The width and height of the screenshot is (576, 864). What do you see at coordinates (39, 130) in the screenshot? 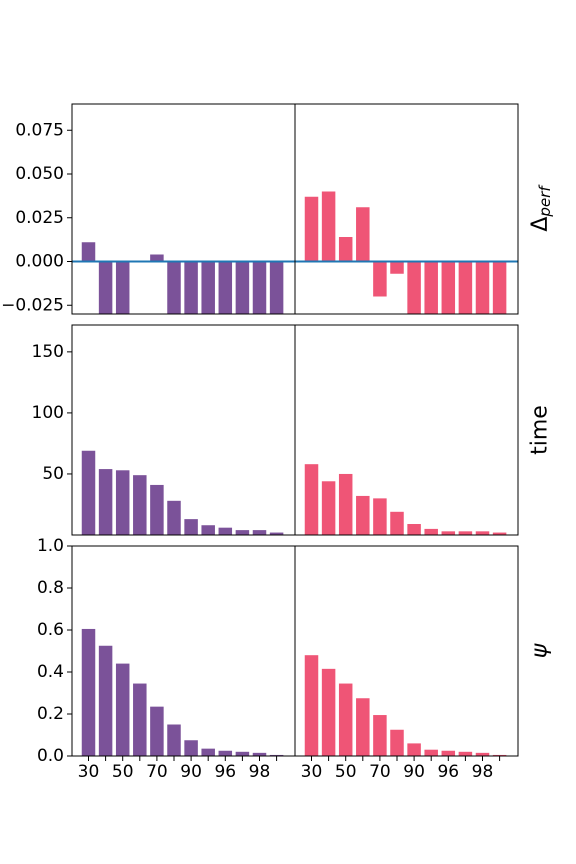
I see `ytick-label-perf-4: 0.075` at bounding box center [39, 130].